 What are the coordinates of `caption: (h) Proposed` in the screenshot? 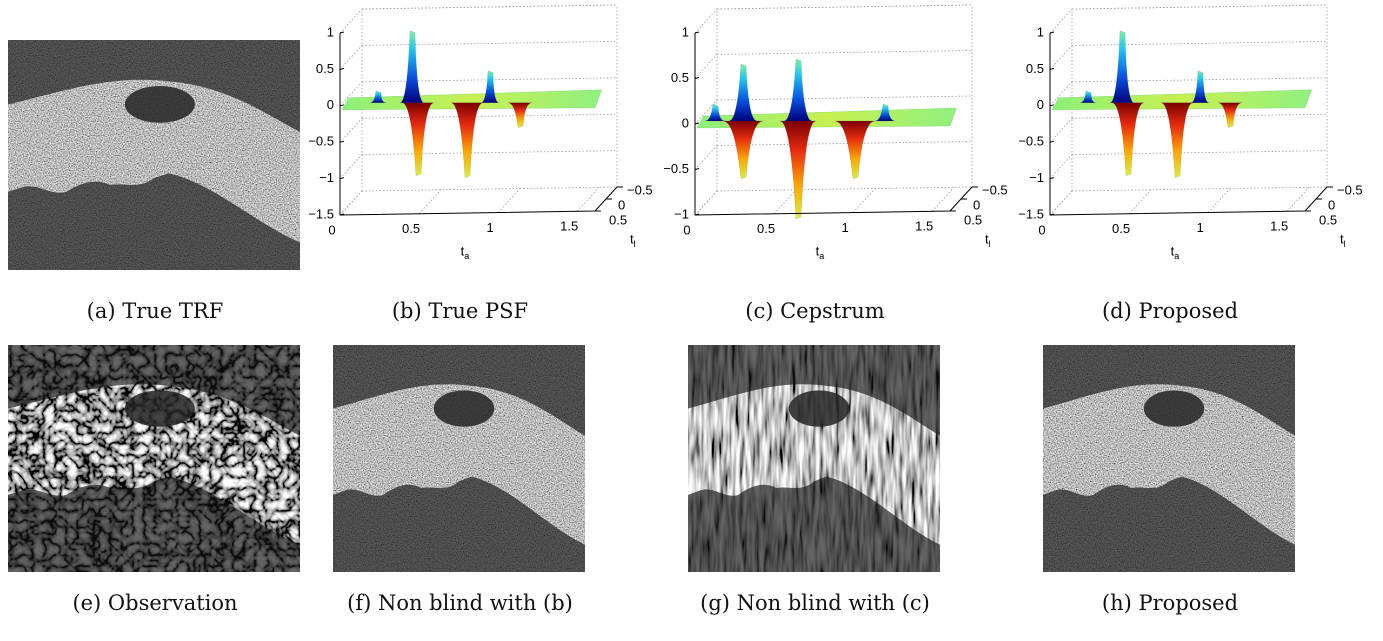 It's located at (1170, 603).